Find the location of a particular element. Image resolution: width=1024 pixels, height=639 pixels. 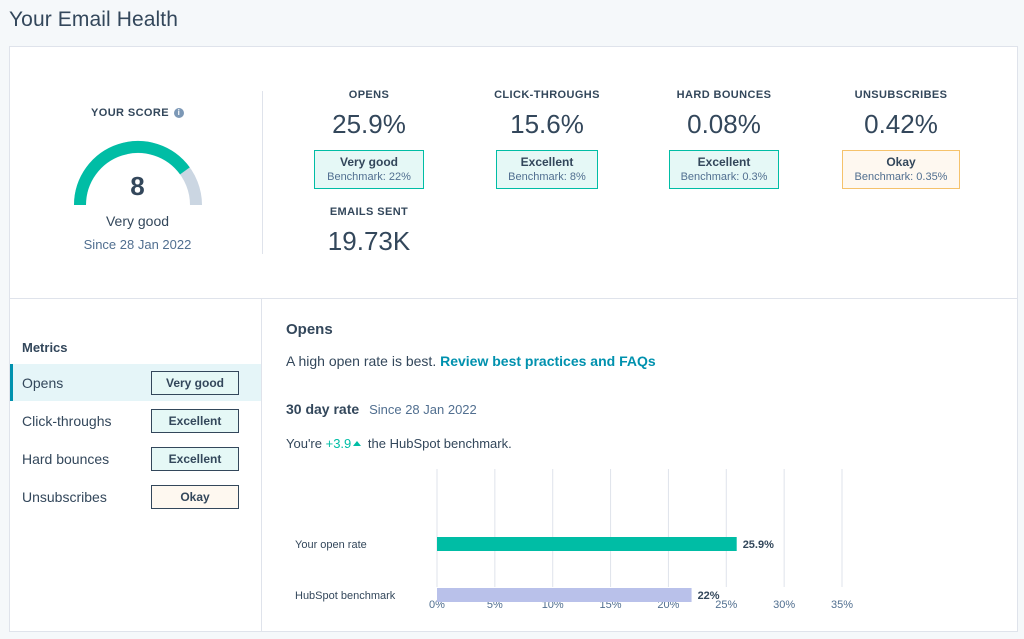

x-tick-label: 35% is located at coordinates (842, 605).